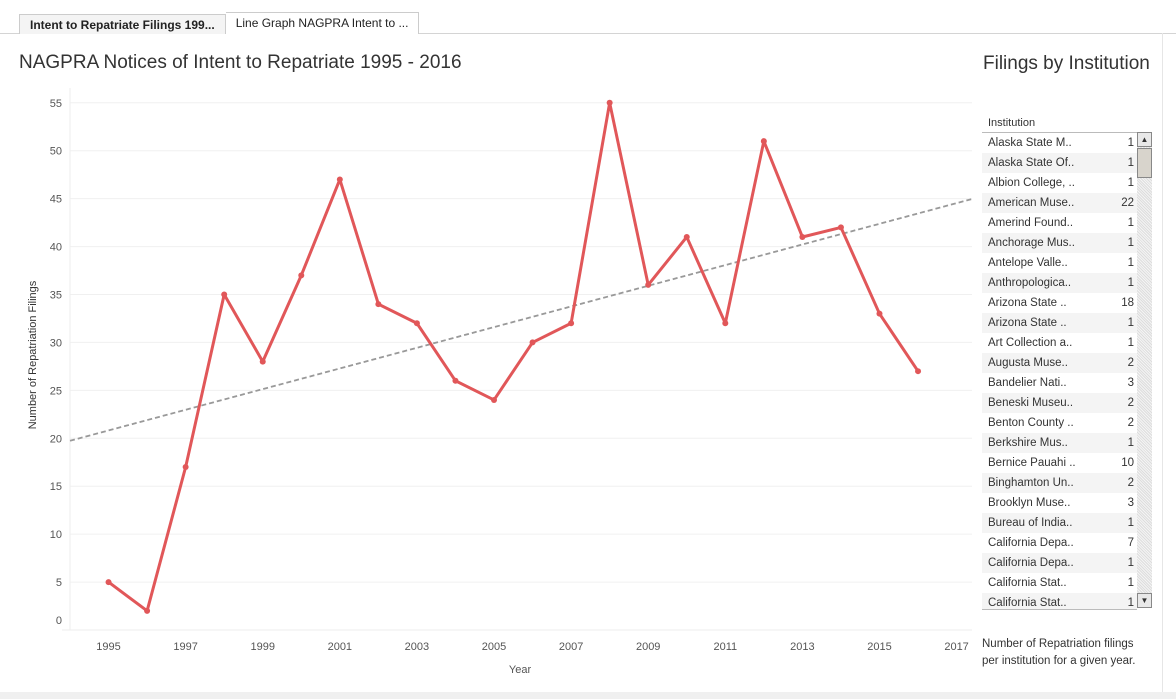  What do you see at coordinates (1031, 203) in the screenshot?
I see `institution-name: American Muse..` at bounding box center [1031, 203].